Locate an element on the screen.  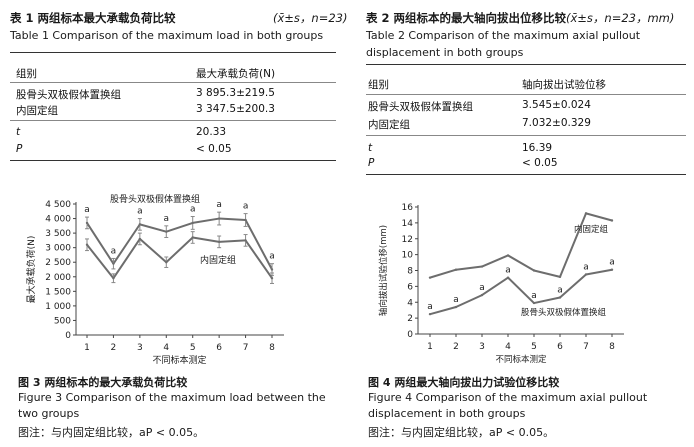
x-tick-label: 8 is located at coordinates (612, 347).